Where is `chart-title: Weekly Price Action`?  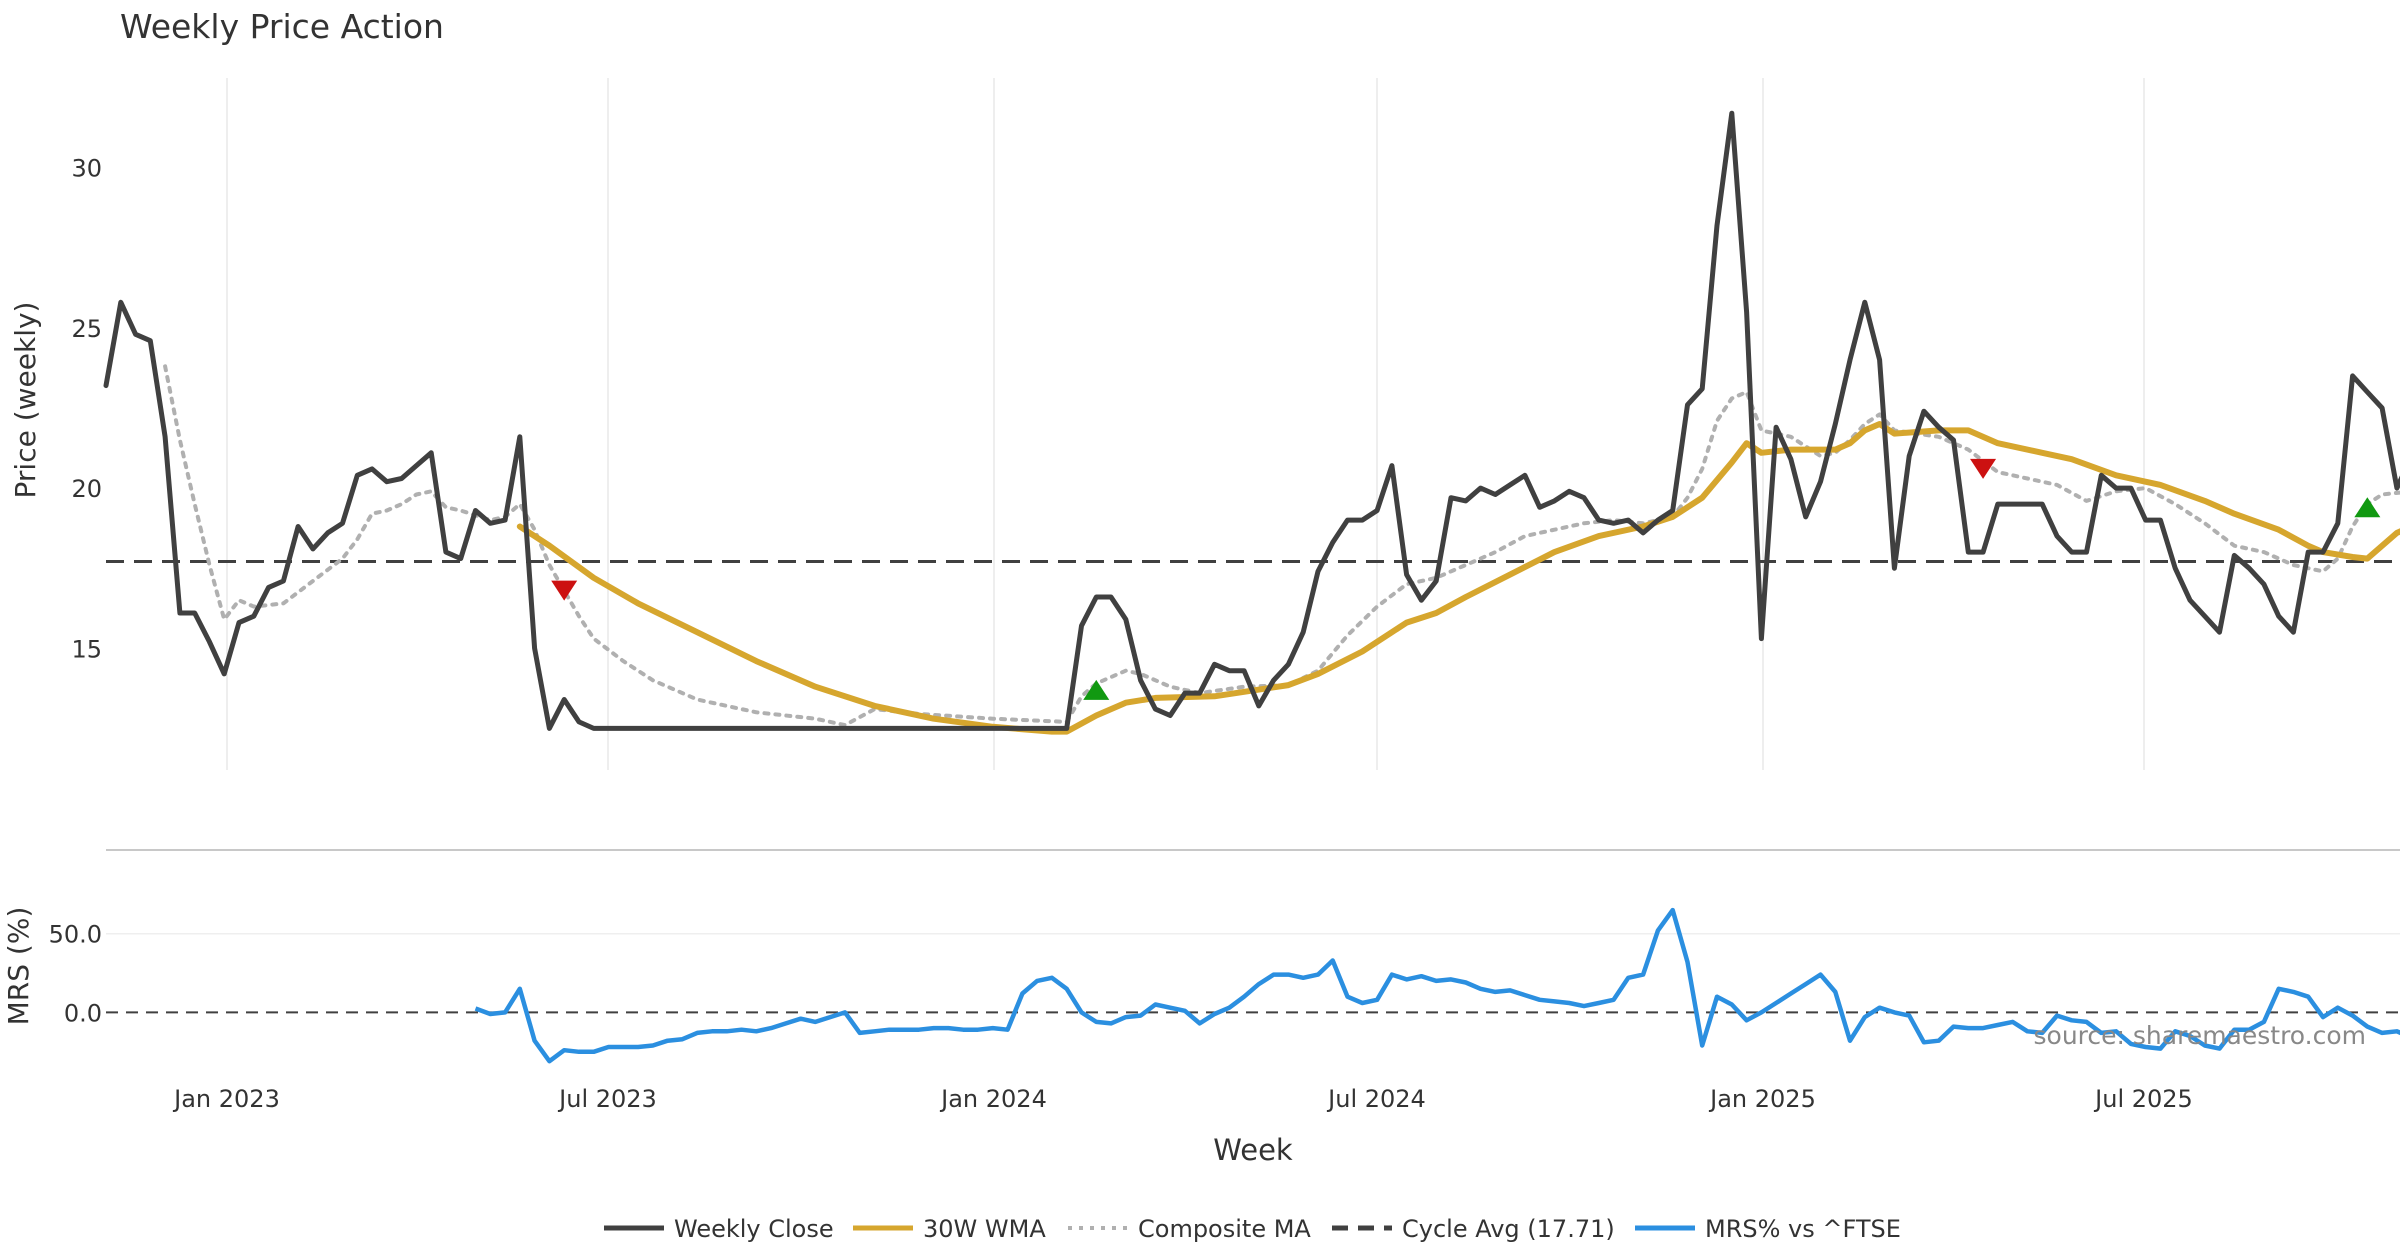
chart-title: Weekly Price Action is located at coordinates (282, 26).